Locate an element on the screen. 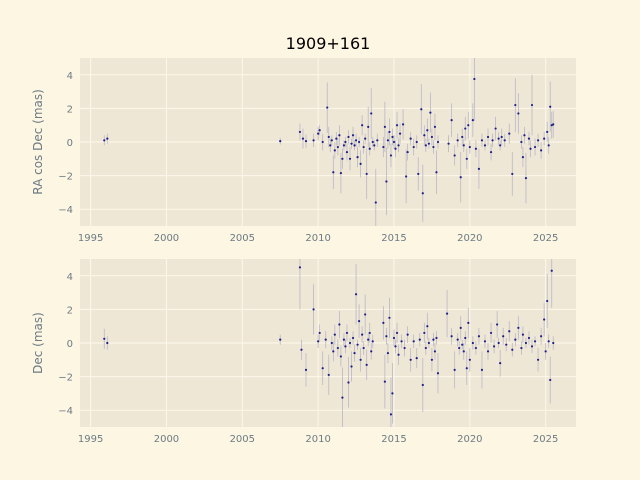  y-tick-label: 4 is located at coordinates (70, 76).